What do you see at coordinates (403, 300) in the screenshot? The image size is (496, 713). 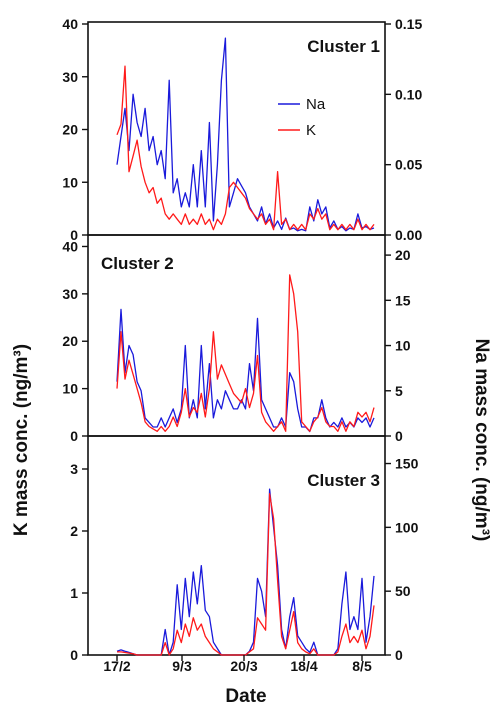 I see `right-tick-label: 15` at bounding box center [403, 300].